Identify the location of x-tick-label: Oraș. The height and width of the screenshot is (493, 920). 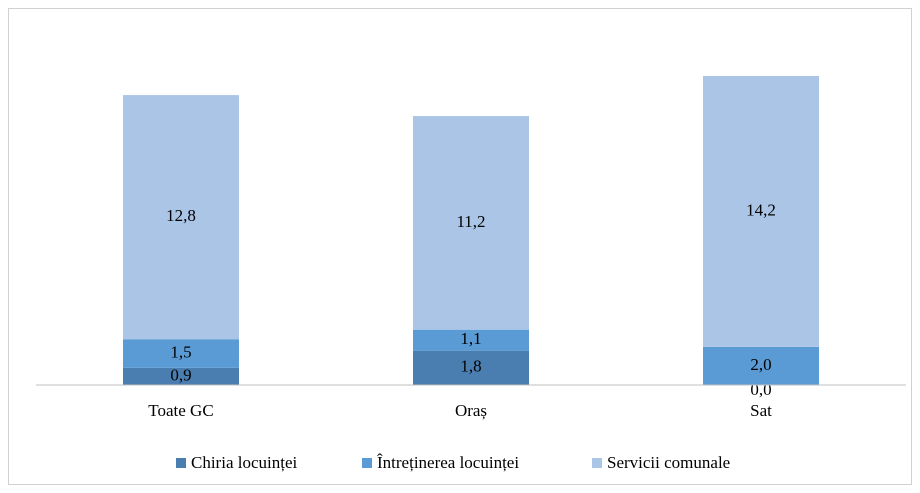
(471, 410).